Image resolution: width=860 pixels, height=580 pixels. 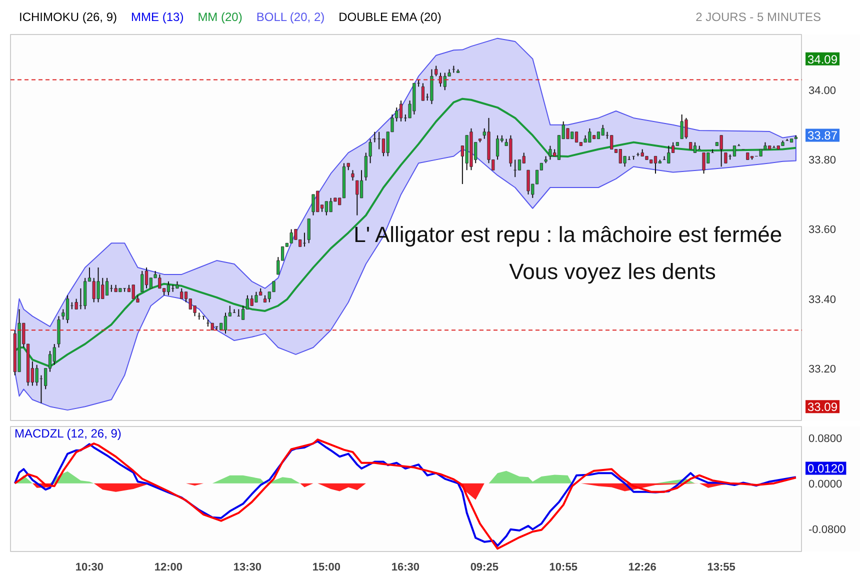 What do you see at coordinates (822, 91) in the screenshot?
I see `y-tick-label: 34.00` at bounding box center [822, 91].